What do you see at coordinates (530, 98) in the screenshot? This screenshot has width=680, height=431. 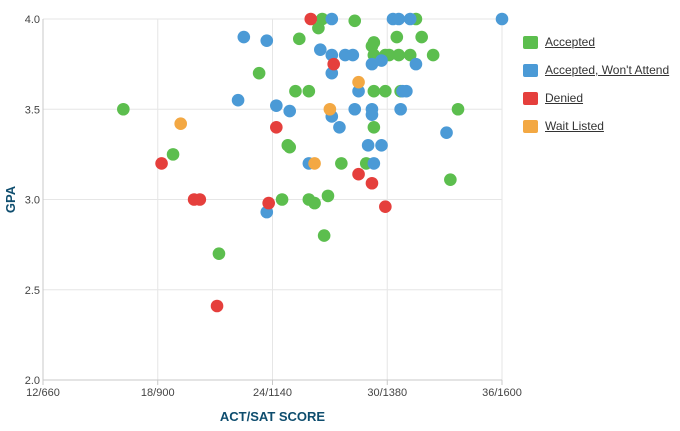 I see `legend-swatch-denied` at bounding box center [530, 98].